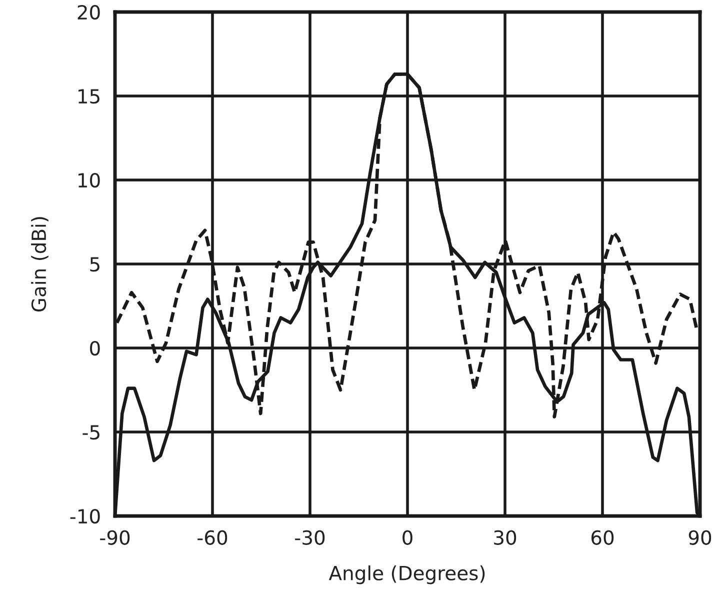 The width and height of the screenshot is (722, 599). I want to click on y-tick-label: 0, so click(95, 348).